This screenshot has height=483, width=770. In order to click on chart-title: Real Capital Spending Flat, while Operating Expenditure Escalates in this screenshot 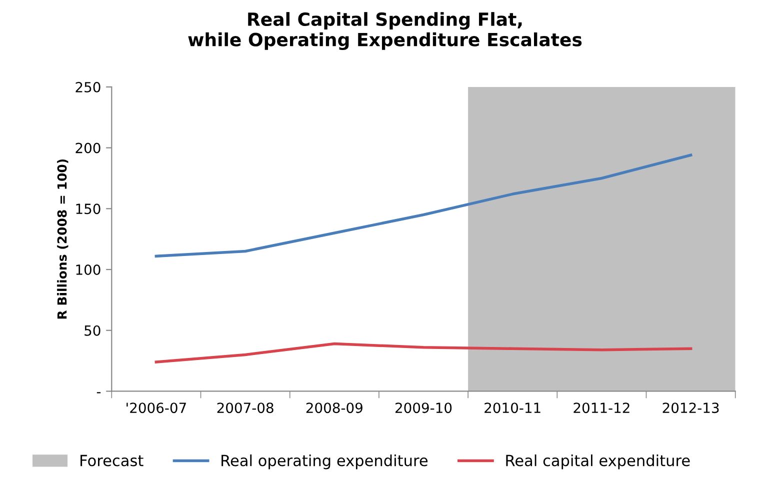, I will do `click(385, 31)`.